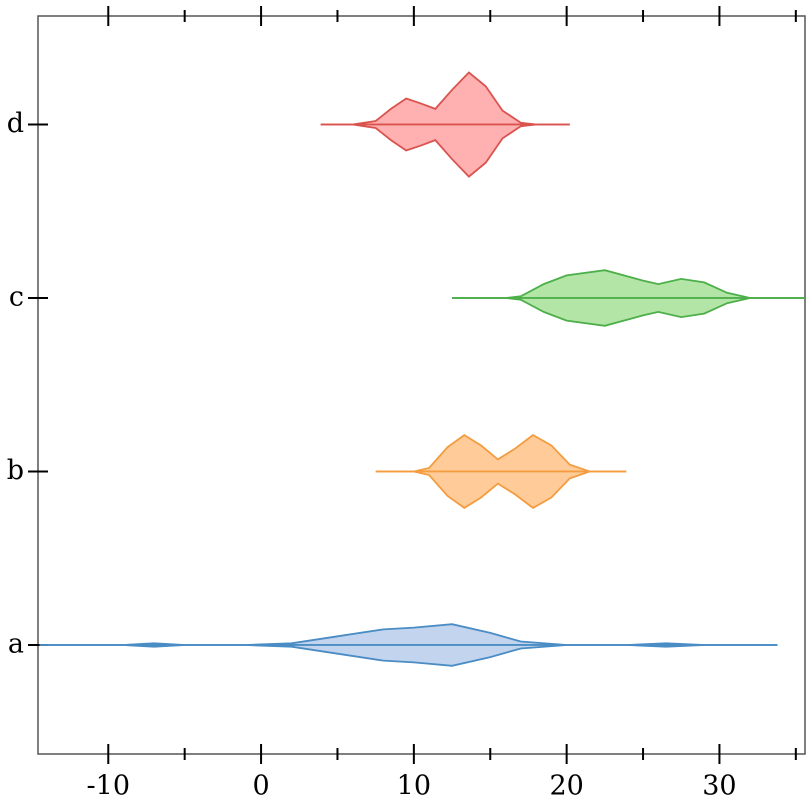 The height and width of the screenshot is (812, 812). Describe the element at coordinates (15, 123) in the screenshot. I see `y-tick-label: d` at that location.